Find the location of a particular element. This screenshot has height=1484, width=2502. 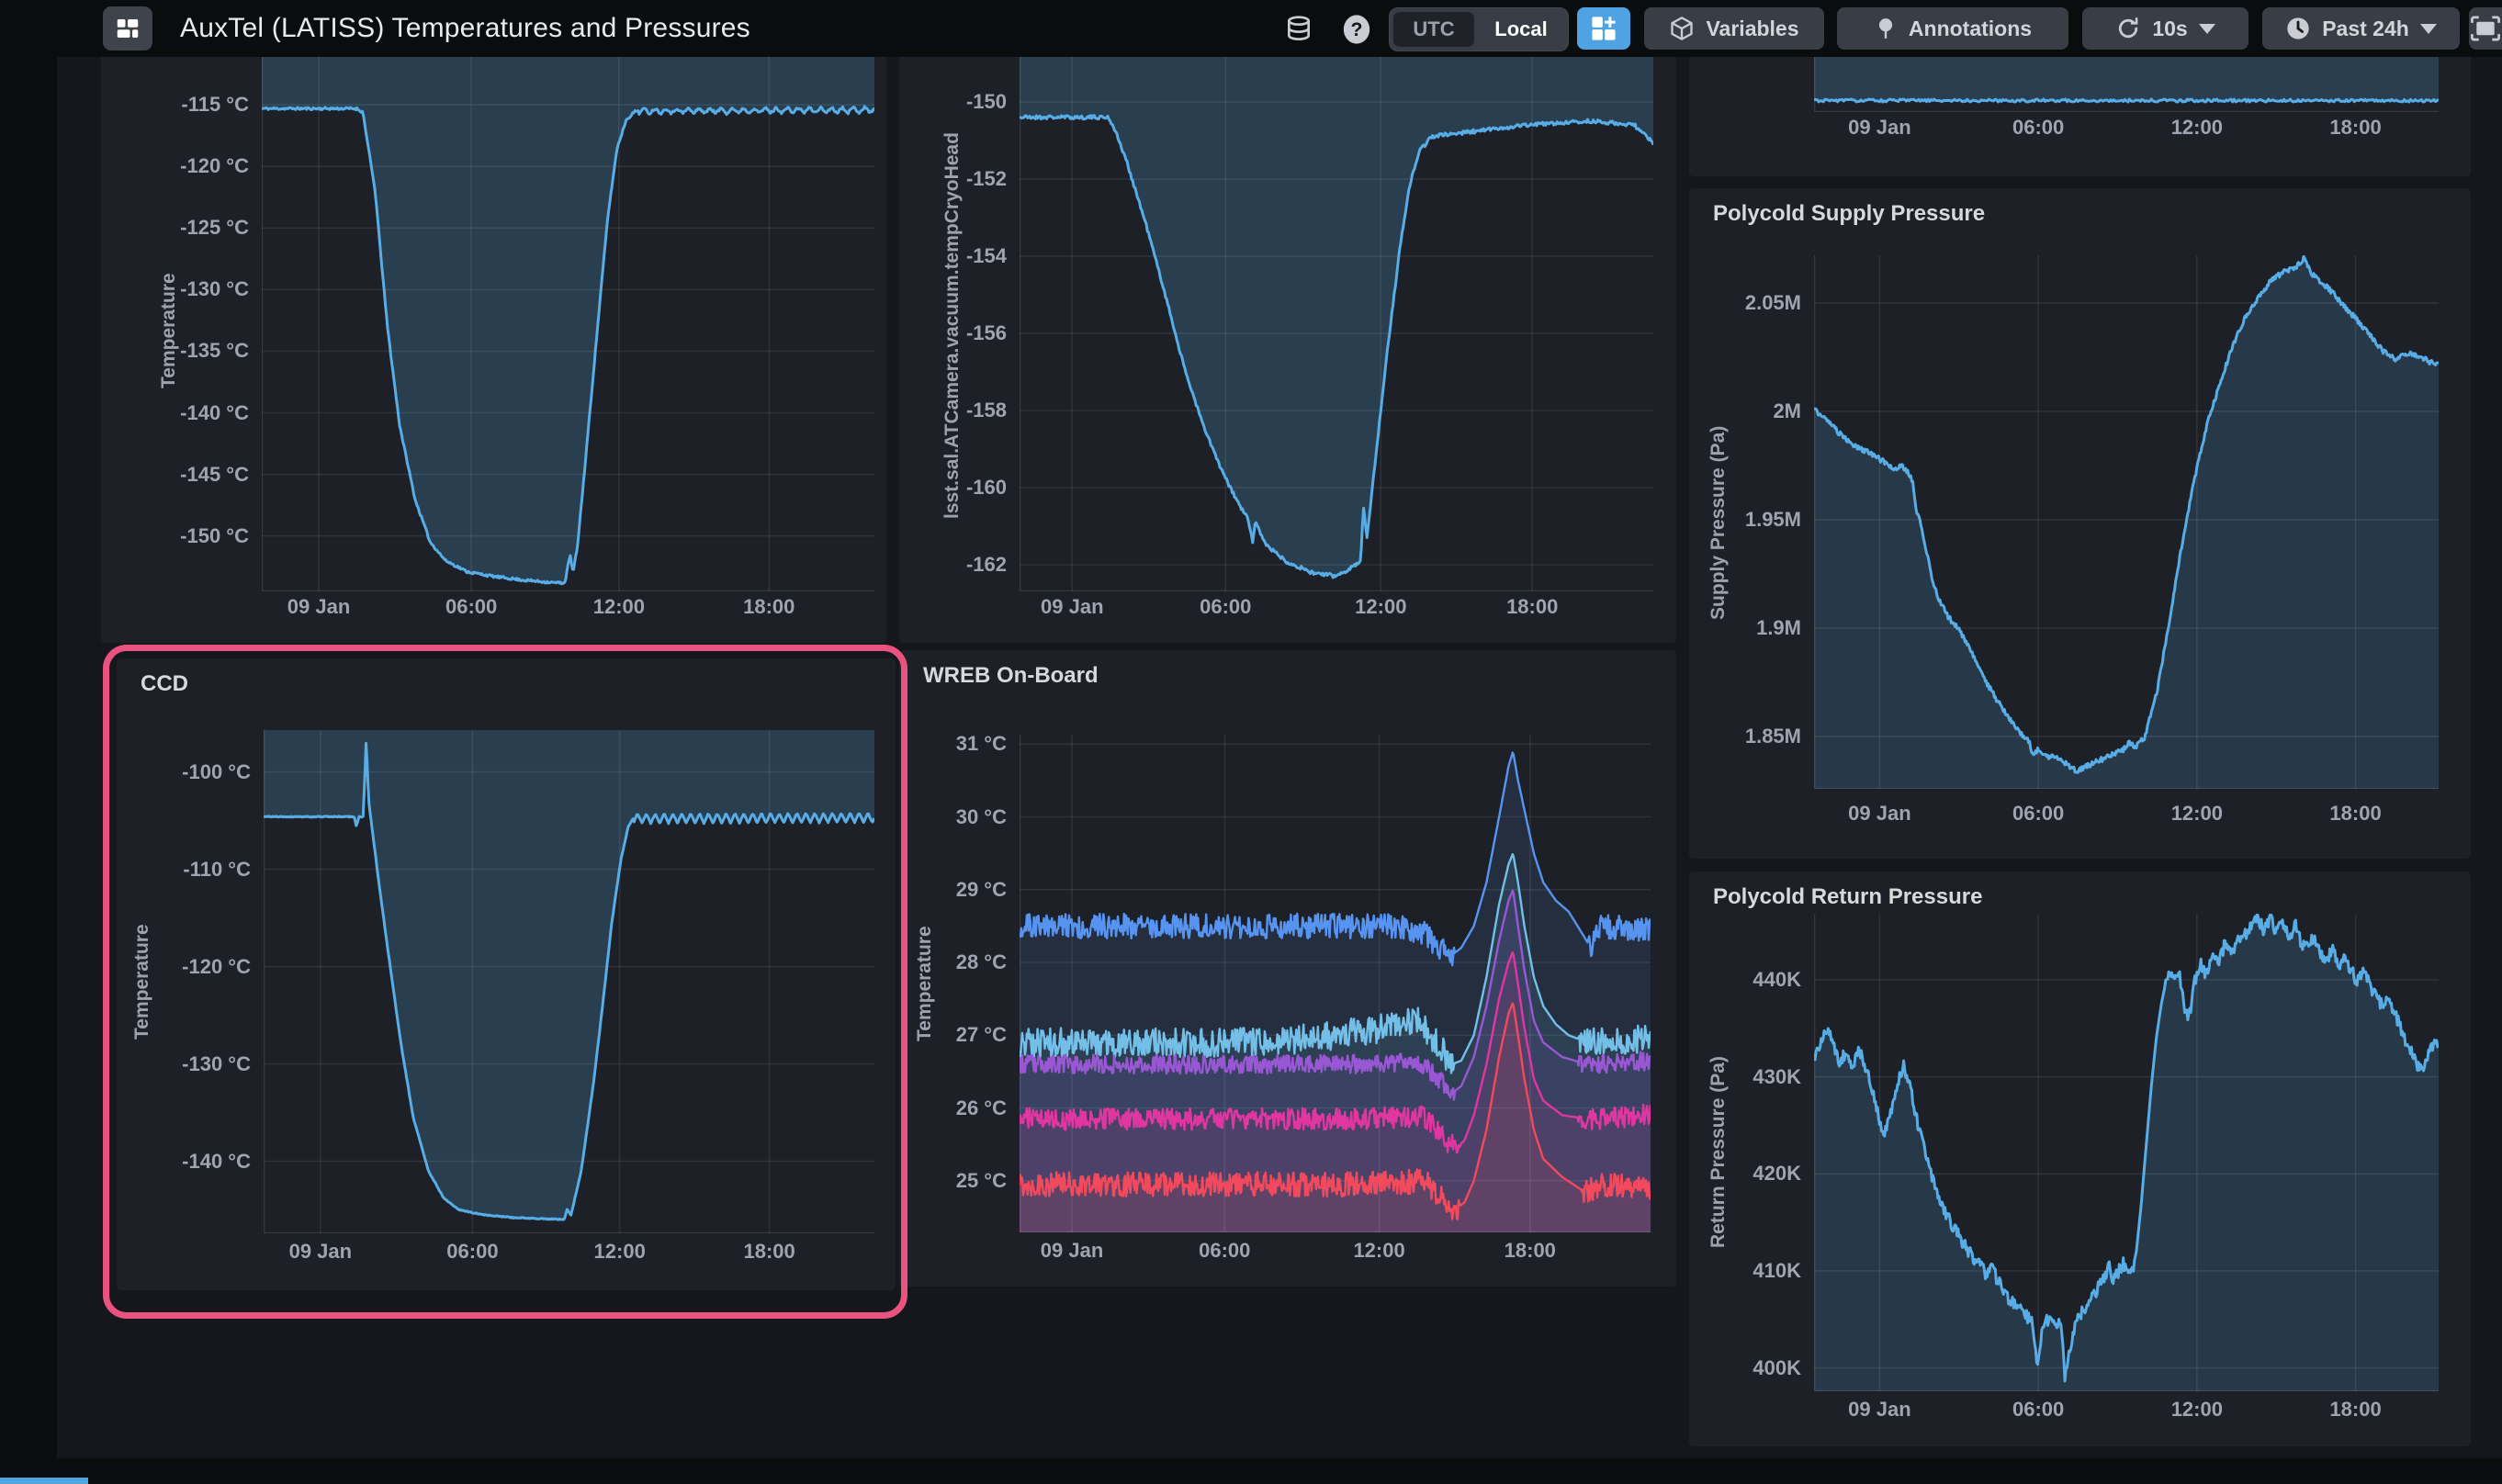

kiosk-icon is located at coordinates (2485, 29).